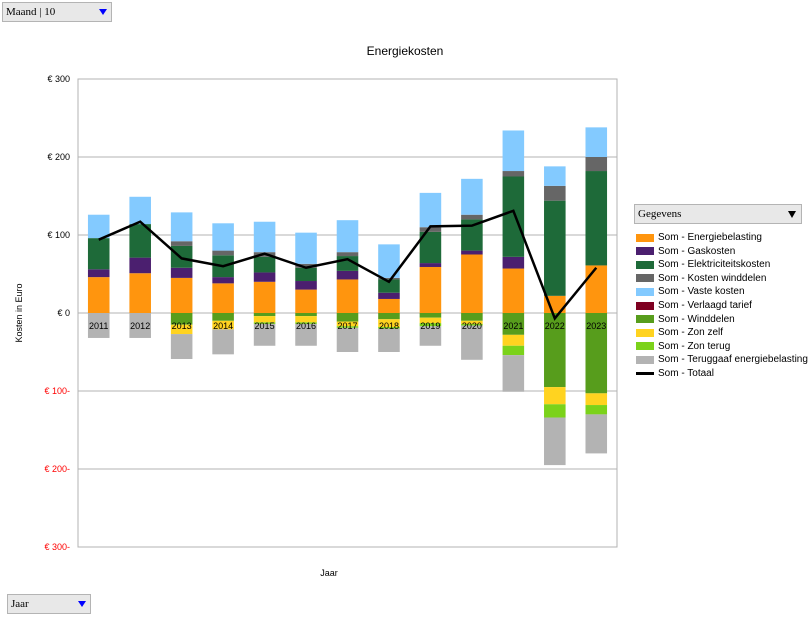 This screenshot has height=617, width=811. What do you see at coordinates (405, 51) in the screenshot?
I see `chart-title: Energiekosten` at bounding box center [405, 51].